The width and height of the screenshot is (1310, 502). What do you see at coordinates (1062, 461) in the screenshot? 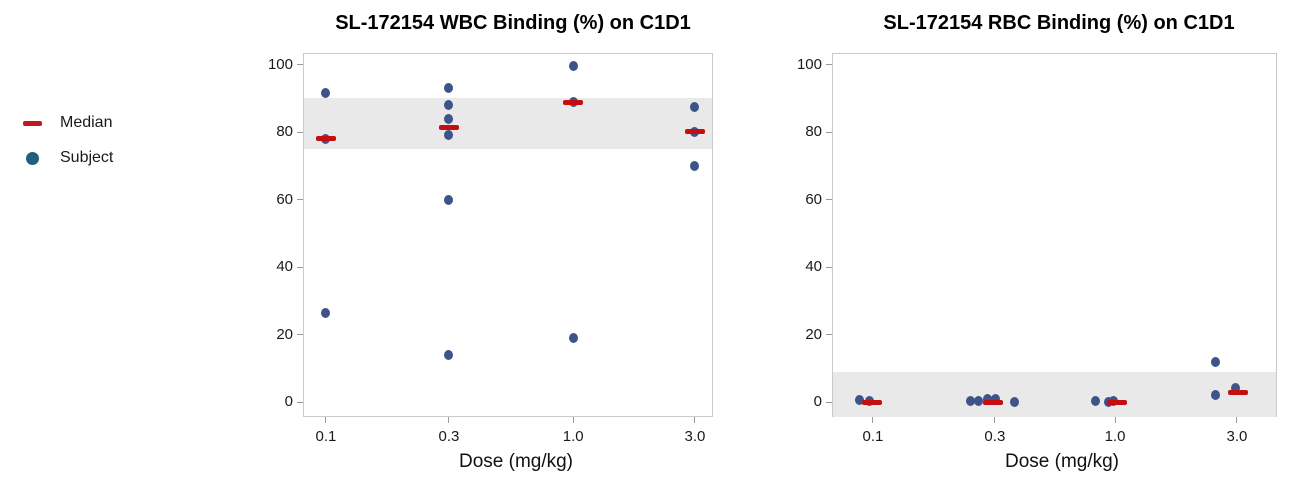
I see `rbc-x-axis-label: Dose (mg/kg)` at bounding box center [1062, 461].